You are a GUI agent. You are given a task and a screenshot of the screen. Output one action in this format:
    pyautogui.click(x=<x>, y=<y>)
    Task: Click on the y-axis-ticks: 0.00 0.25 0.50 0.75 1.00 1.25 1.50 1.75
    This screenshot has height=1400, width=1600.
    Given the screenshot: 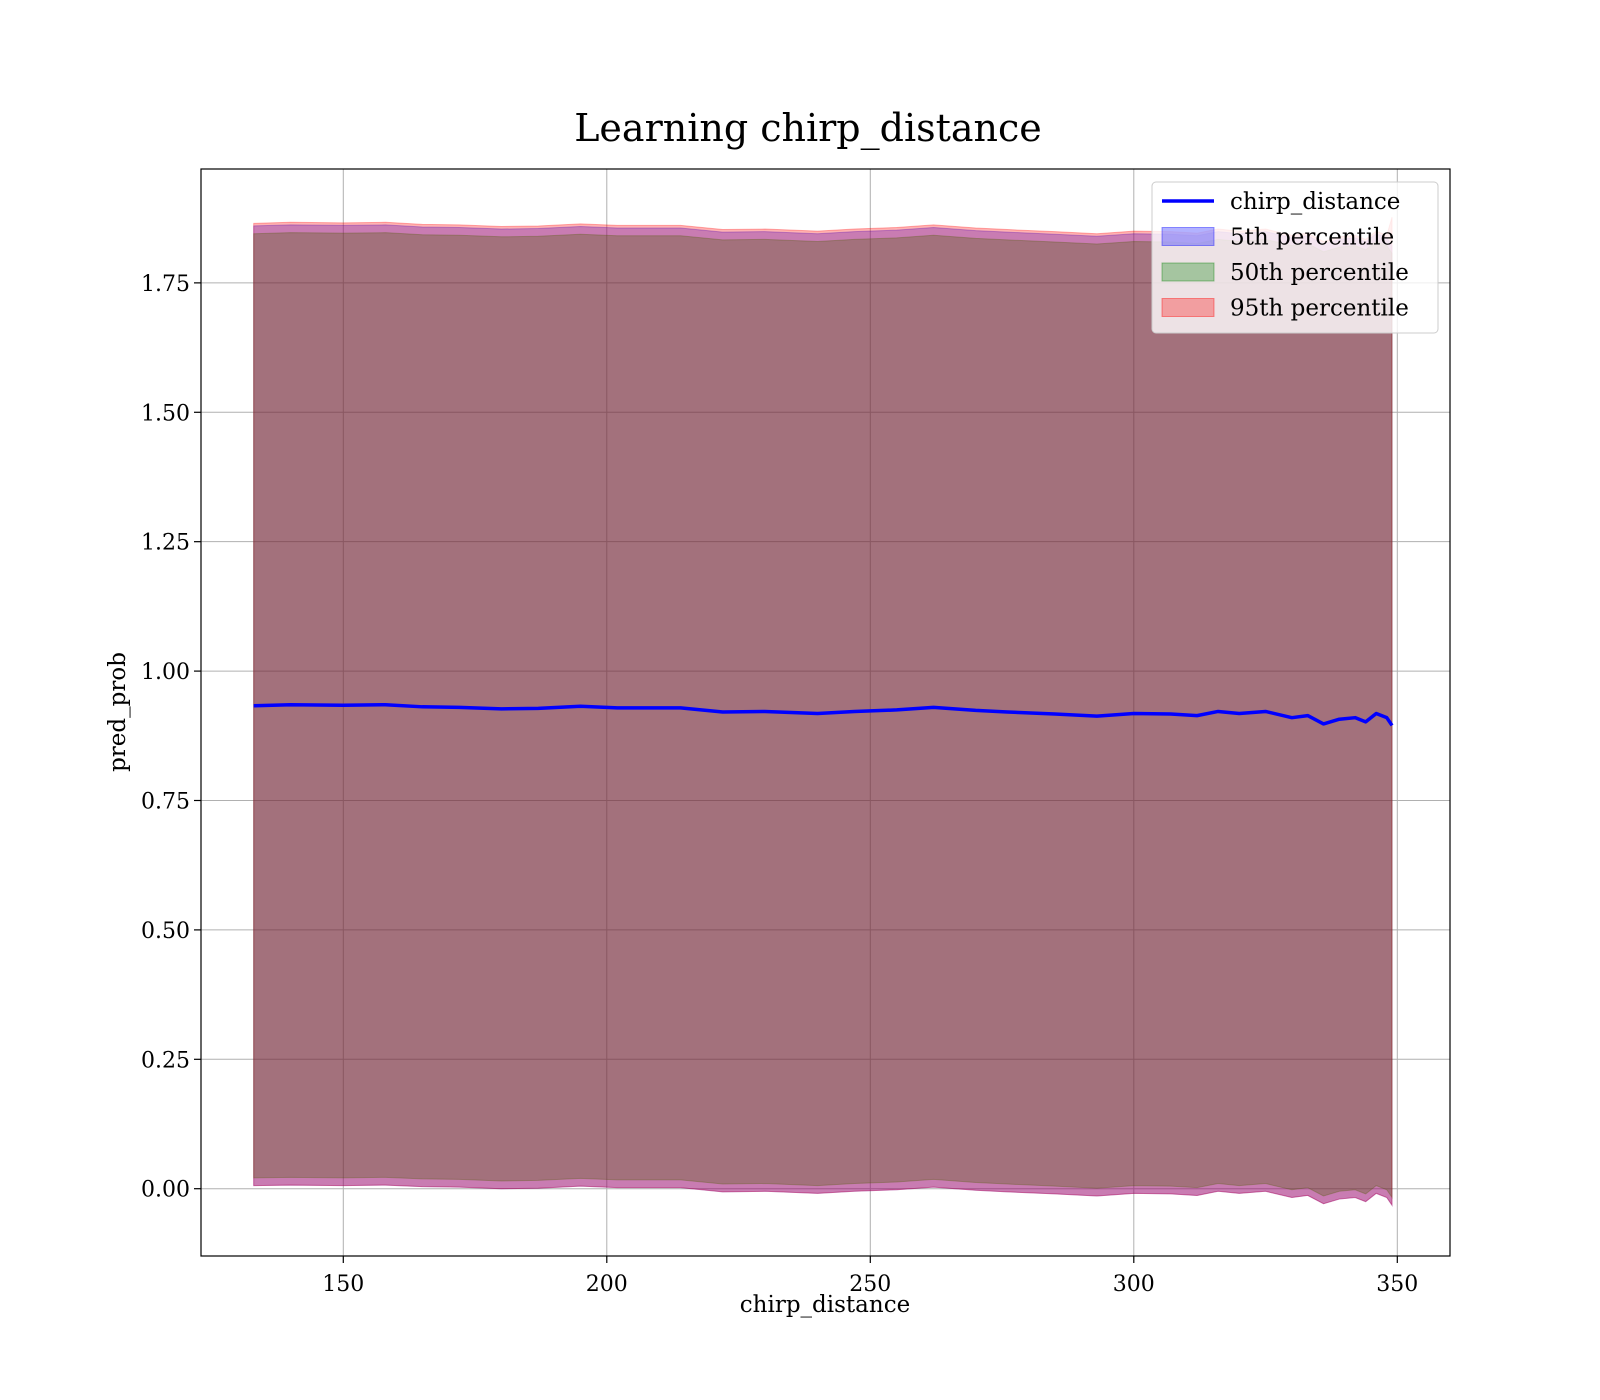 What is the action you would take?
    pyautogui.click(x=171, y=737)
    